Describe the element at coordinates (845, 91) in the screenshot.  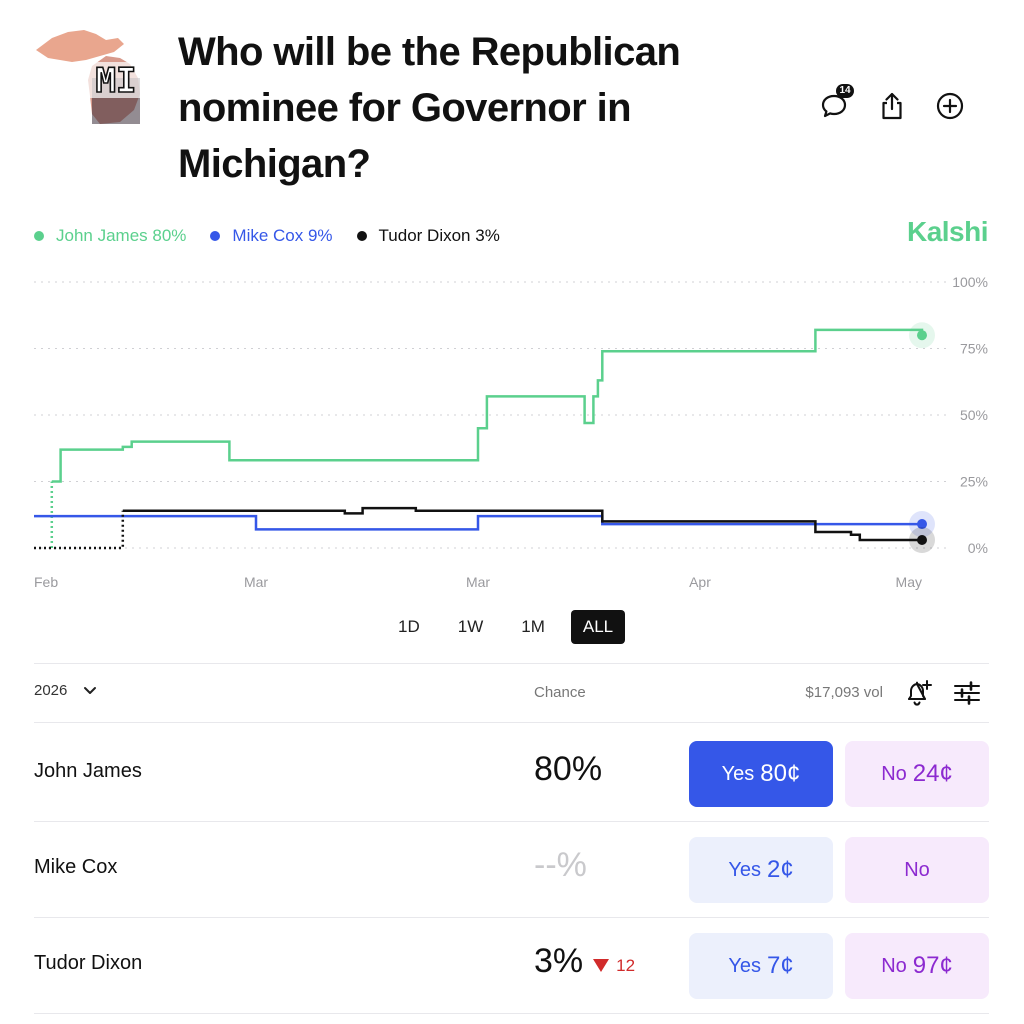
I see `comment-count-badge: 14` at that location.